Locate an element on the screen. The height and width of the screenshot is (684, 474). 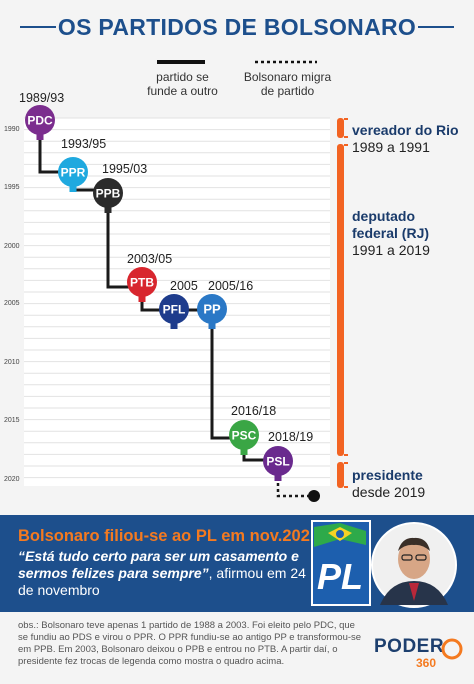
party-pin-label: PTB is located at coordinates (142, 283).